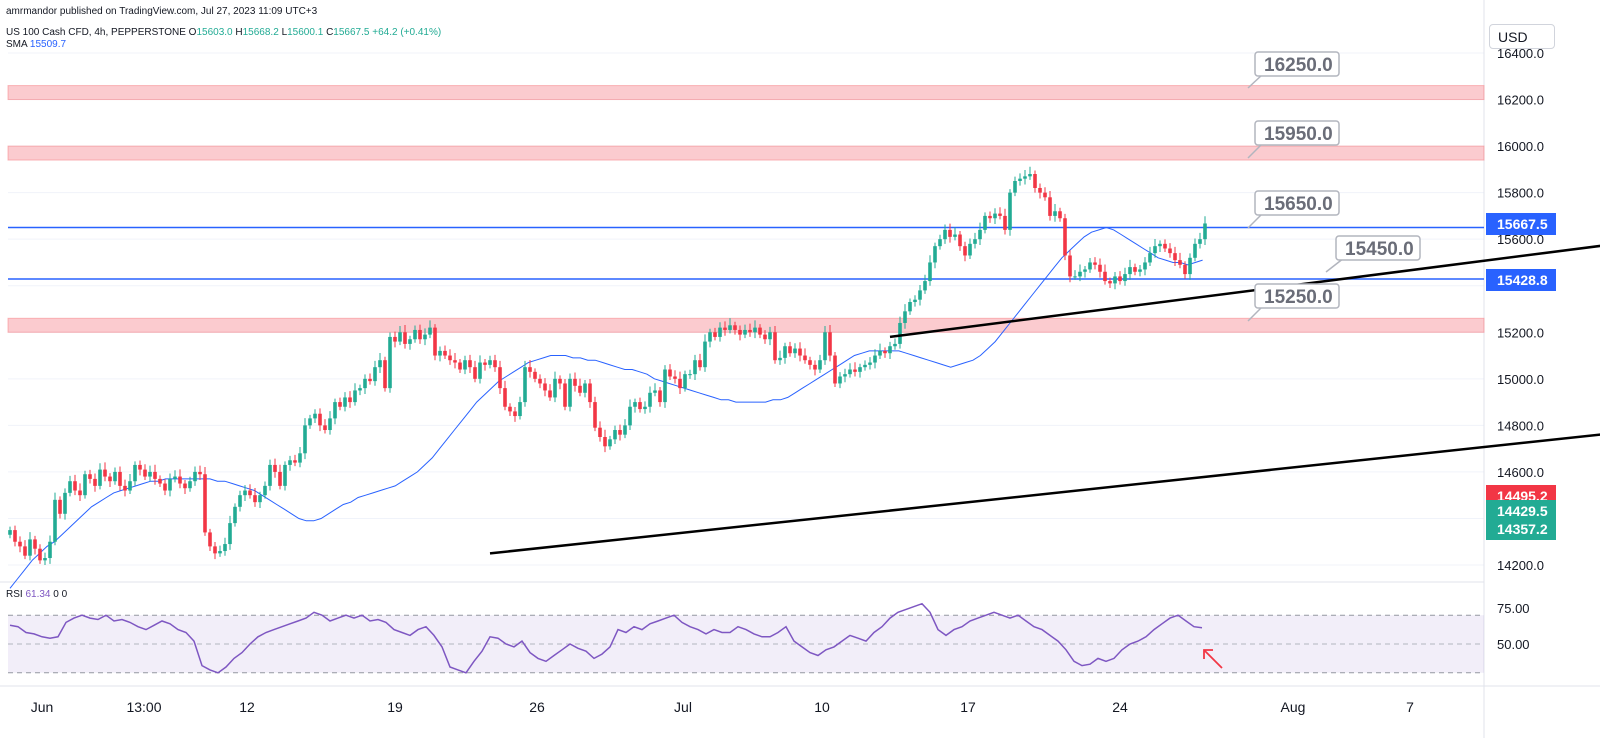 The height and width of the screenshot is (738, 1600). I want to click on price-badge-label: 15667.5, so click(1522, 224).